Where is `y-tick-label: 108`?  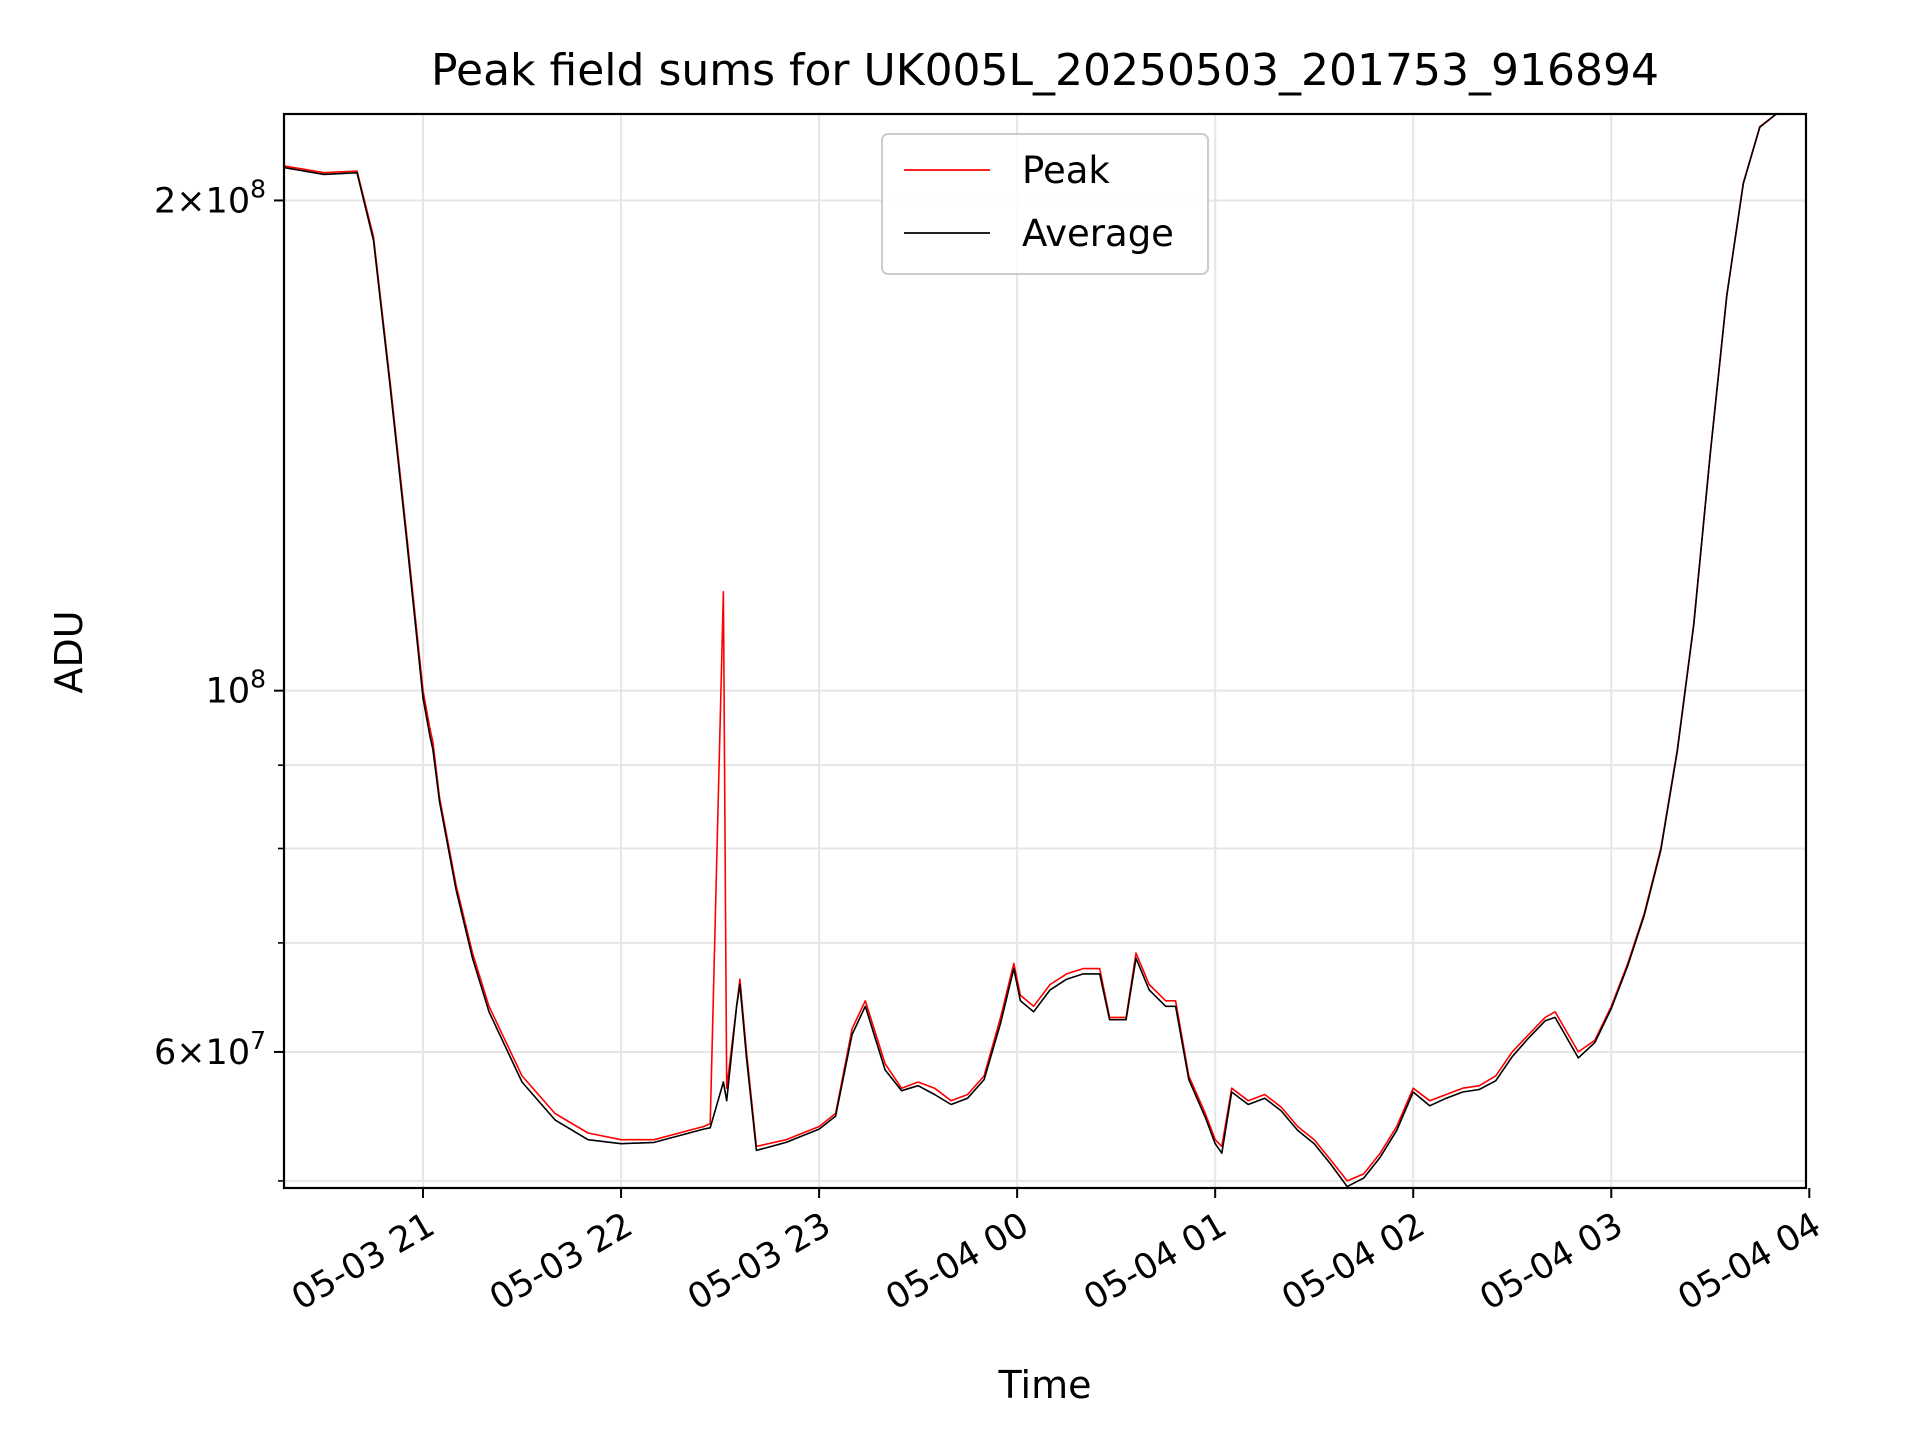
y-tick-label: 108 is located at coordinates (236, 688).